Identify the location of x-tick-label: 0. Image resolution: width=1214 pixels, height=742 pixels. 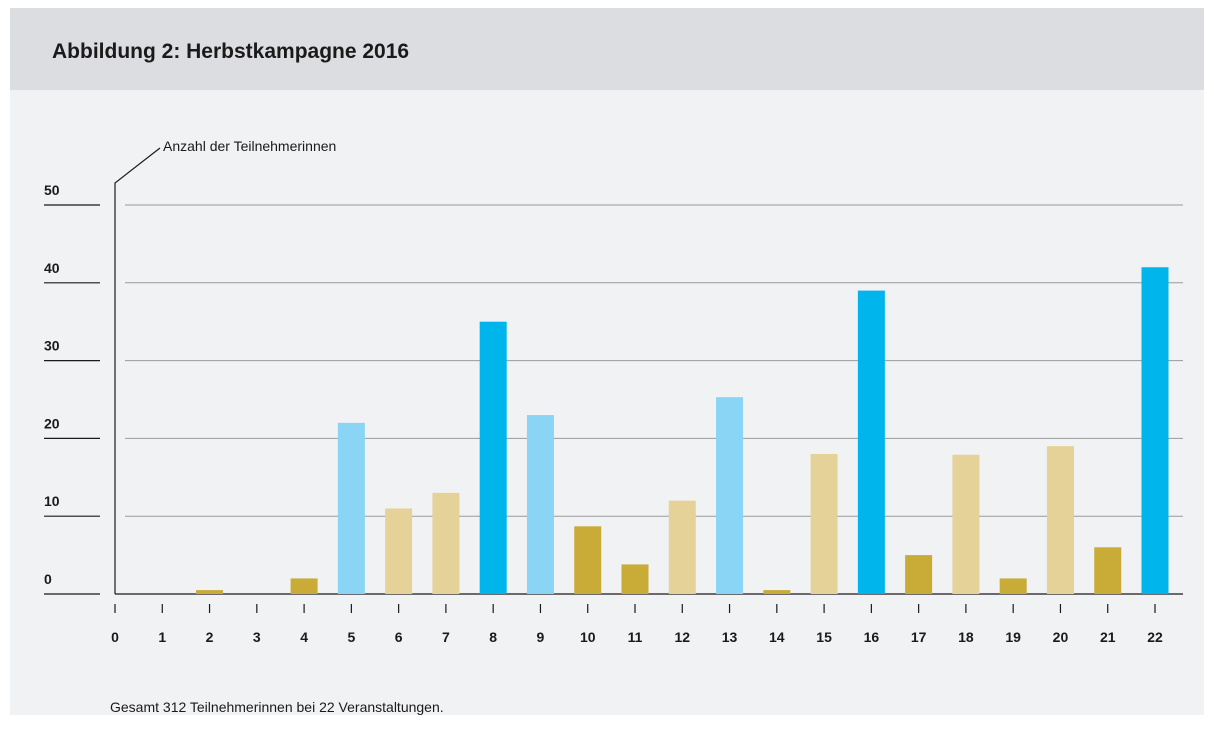
(115, 637).